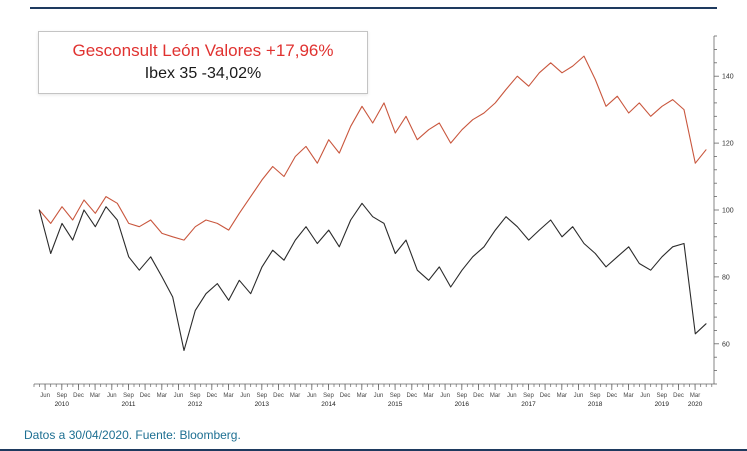 The height and width of the screenshot is (451, 747). What do you see at coordinates (728, 211) in the screenshot?
I see `svg-text: 100` at bounding box center [728, 211].